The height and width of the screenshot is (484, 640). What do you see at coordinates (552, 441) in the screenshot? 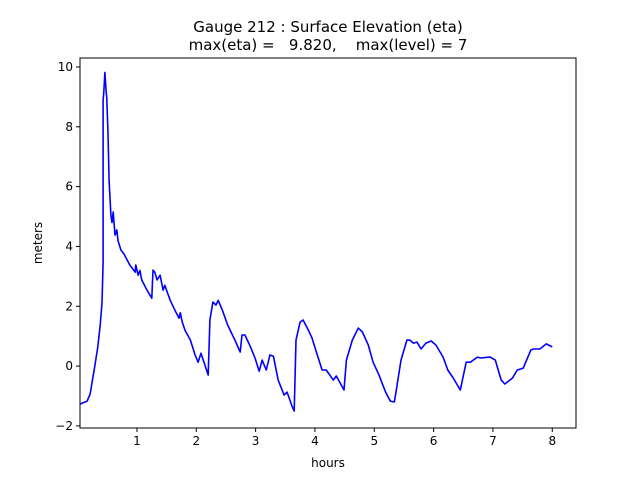
I see `x-tick-label: 8` at bounding box center [552, 441].